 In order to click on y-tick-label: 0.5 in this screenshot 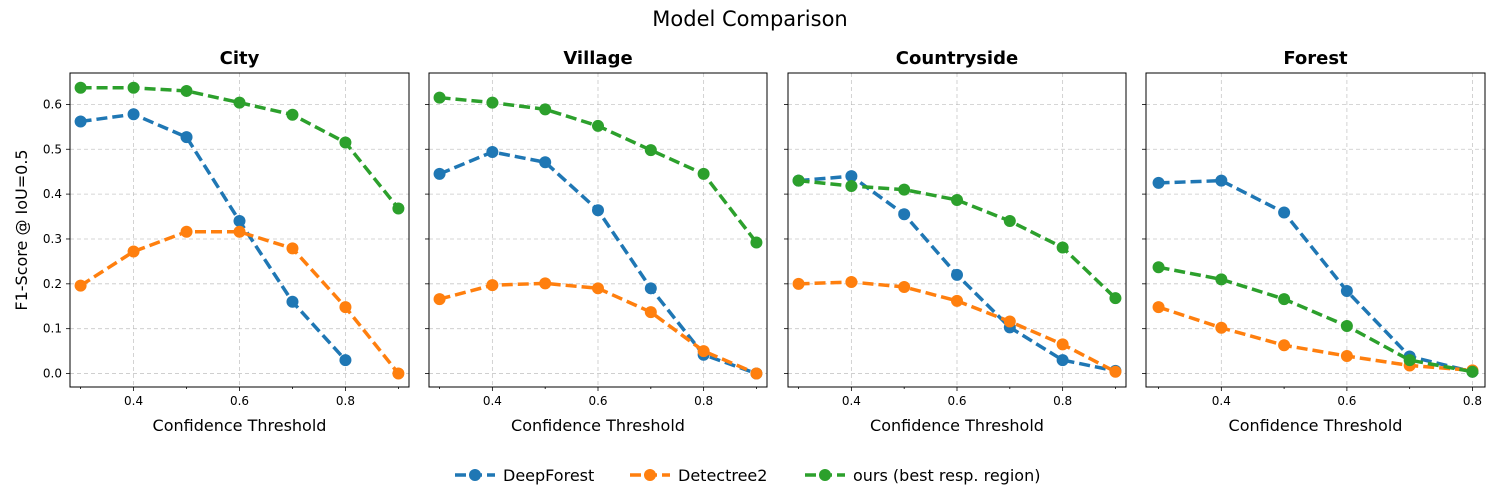, I will do `click(52, 149)`.